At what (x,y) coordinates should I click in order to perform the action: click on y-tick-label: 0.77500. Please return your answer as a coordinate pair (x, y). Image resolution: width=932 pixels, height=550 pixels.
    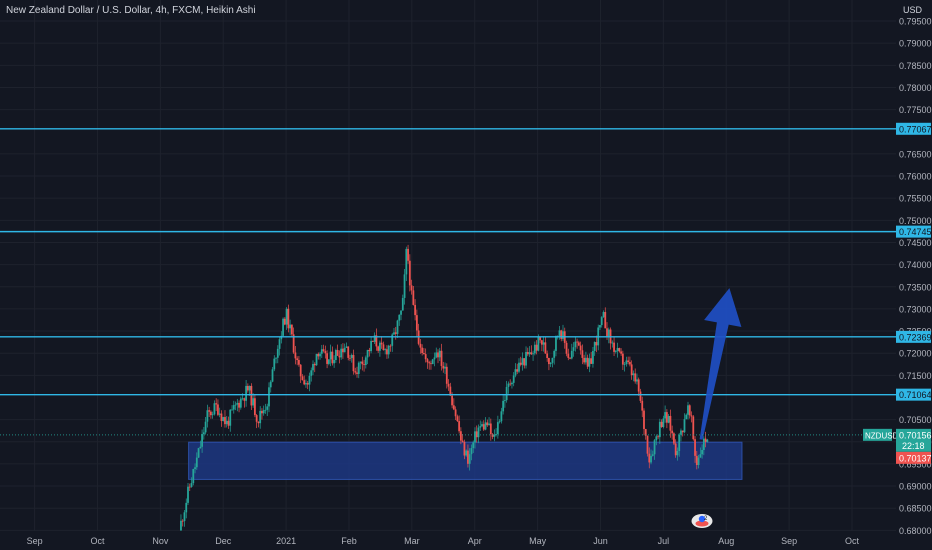
    Looking at the image, I should click on (915, 110).